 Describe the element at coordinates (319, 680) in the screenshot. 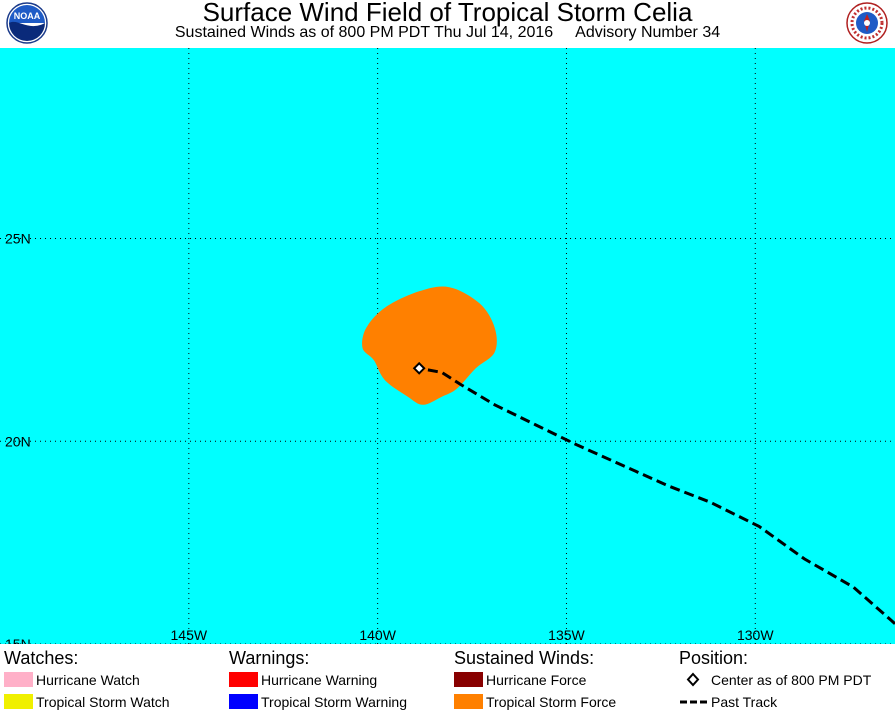

I see `legend-label: Hurricane Warning` at that location.